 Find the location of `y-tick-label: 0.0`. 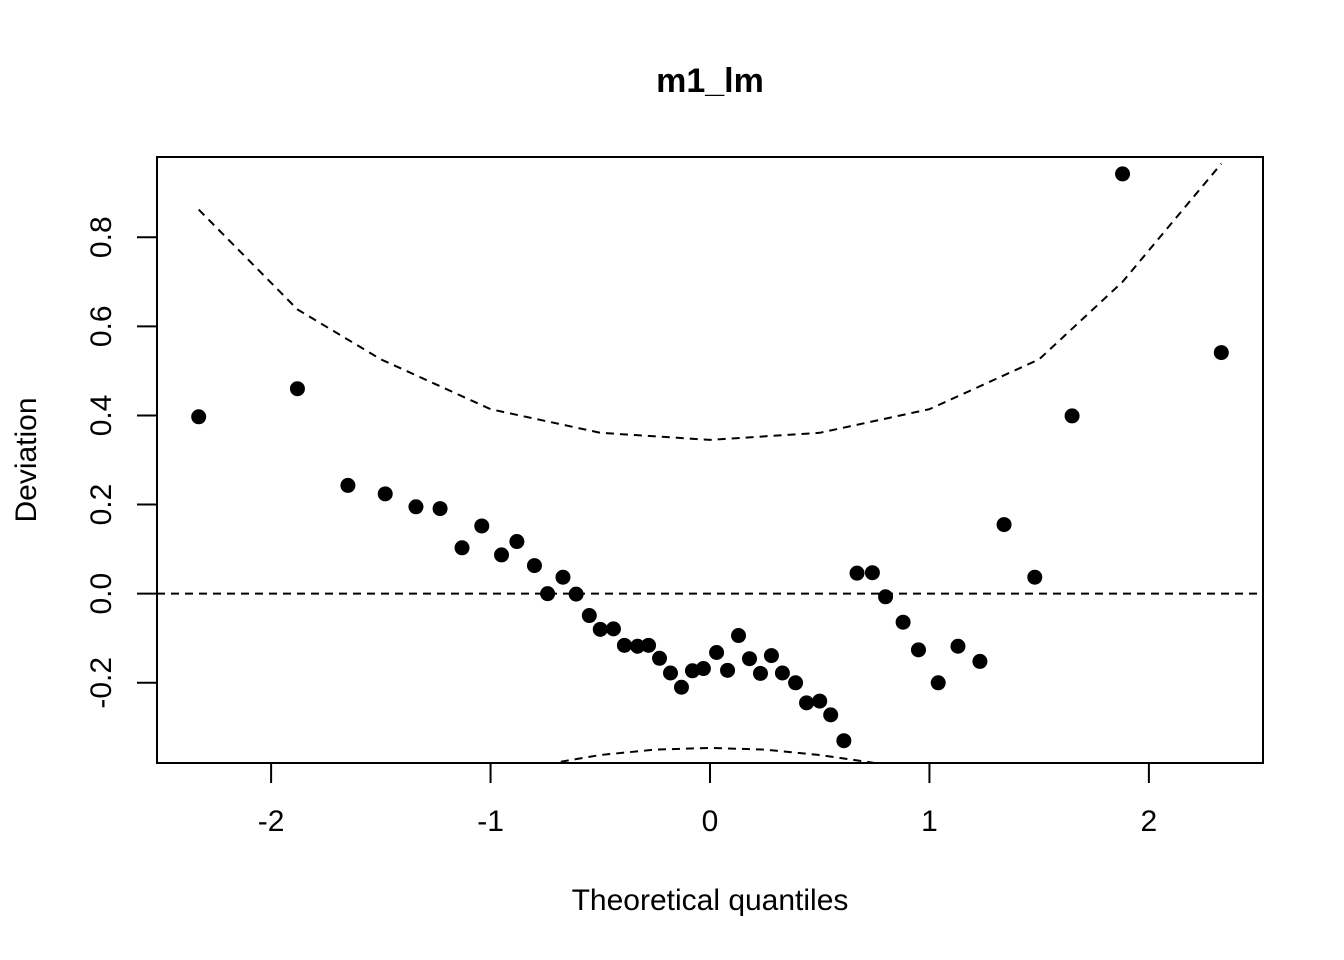

y-tick-label: 0.0 is located at coordinates (101, 594).